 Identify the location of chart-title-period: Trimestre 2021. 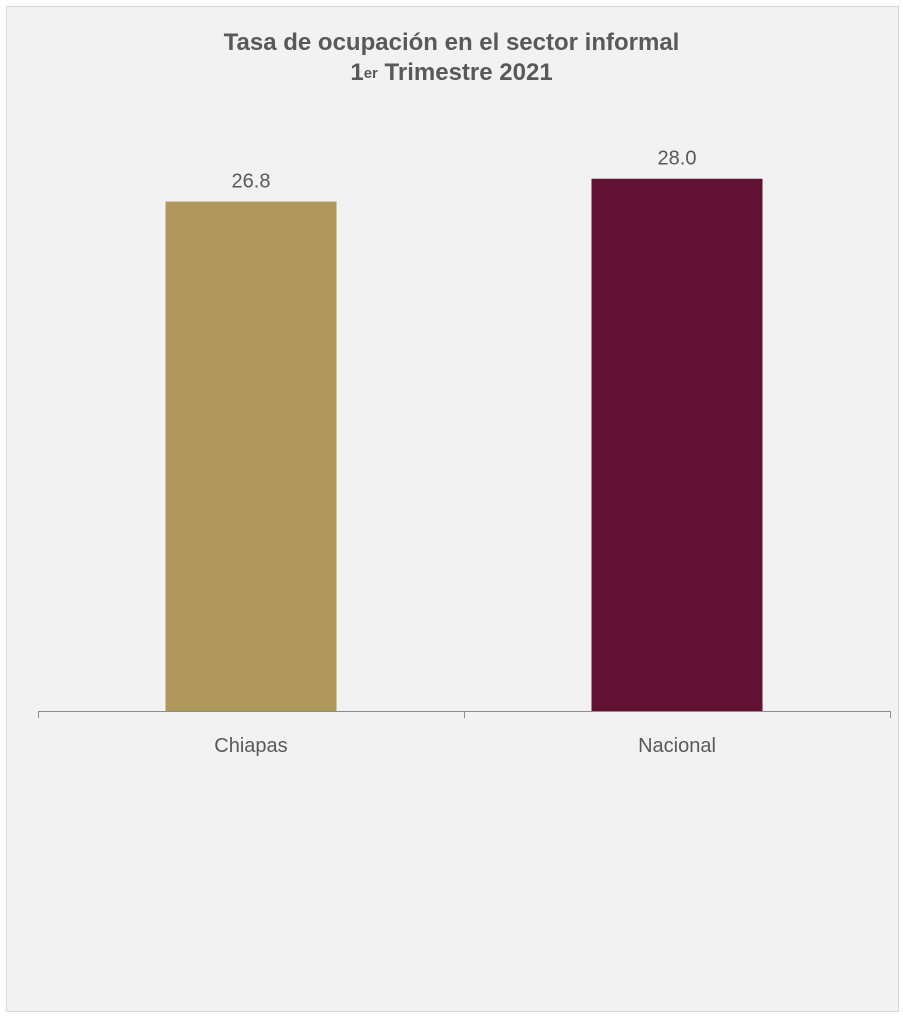
(465, 72).